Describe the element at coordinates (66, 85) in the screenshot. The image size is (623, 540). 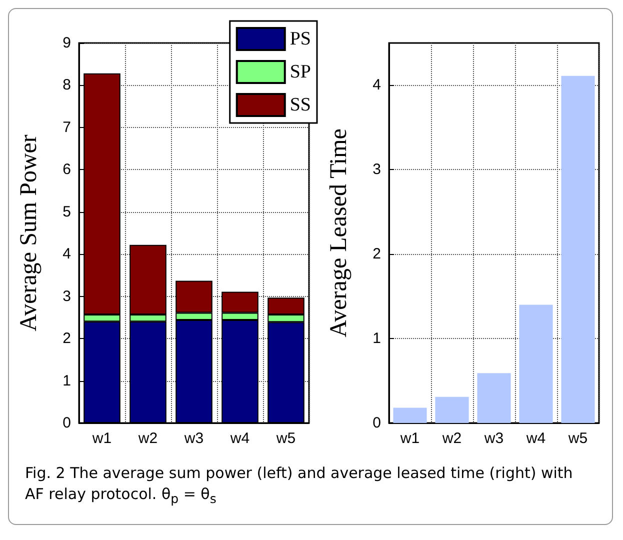
I see `y-tick-label: 8` at that location.